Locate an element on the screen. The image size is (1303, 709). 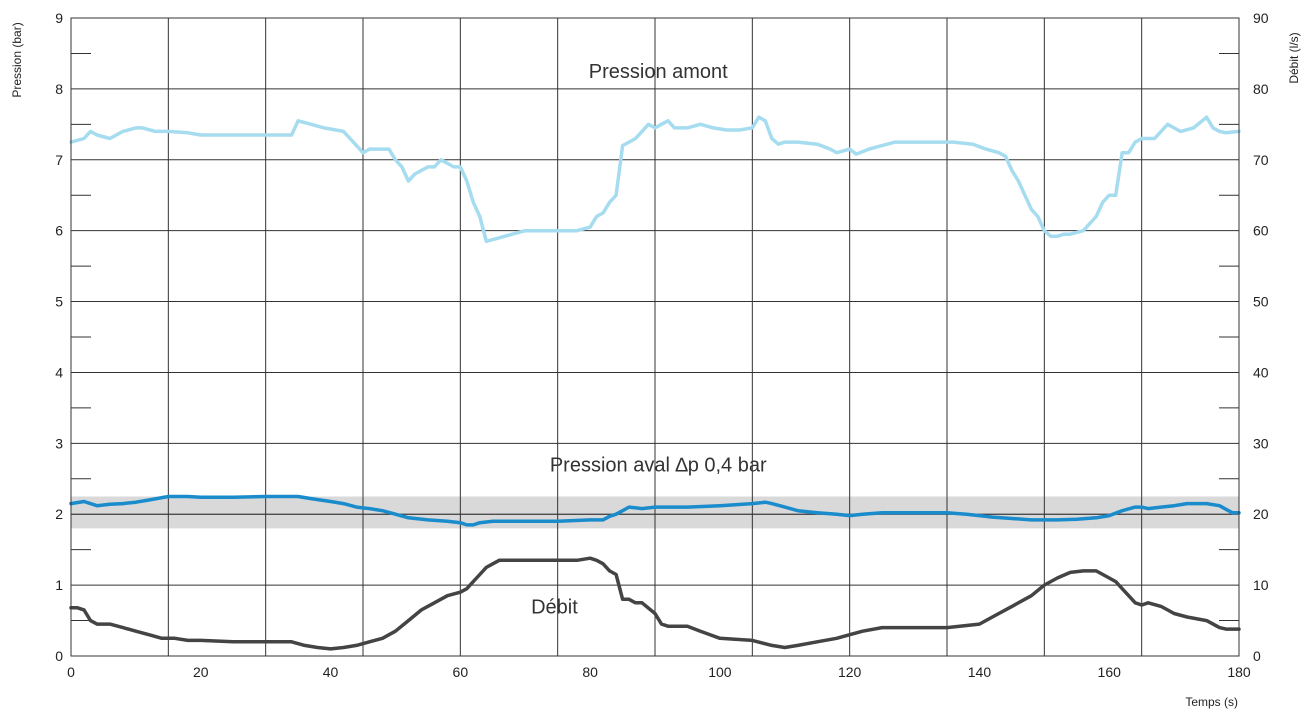
y-right-tick-label: 30 is located at coordinates (1261, 443).